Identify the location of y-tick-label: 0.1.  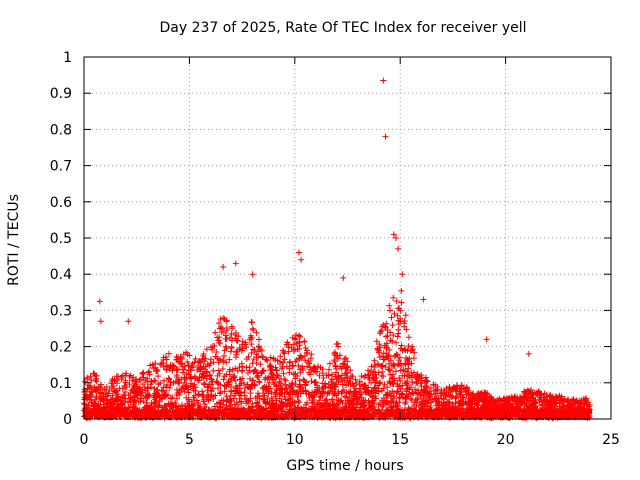
(61, 384).